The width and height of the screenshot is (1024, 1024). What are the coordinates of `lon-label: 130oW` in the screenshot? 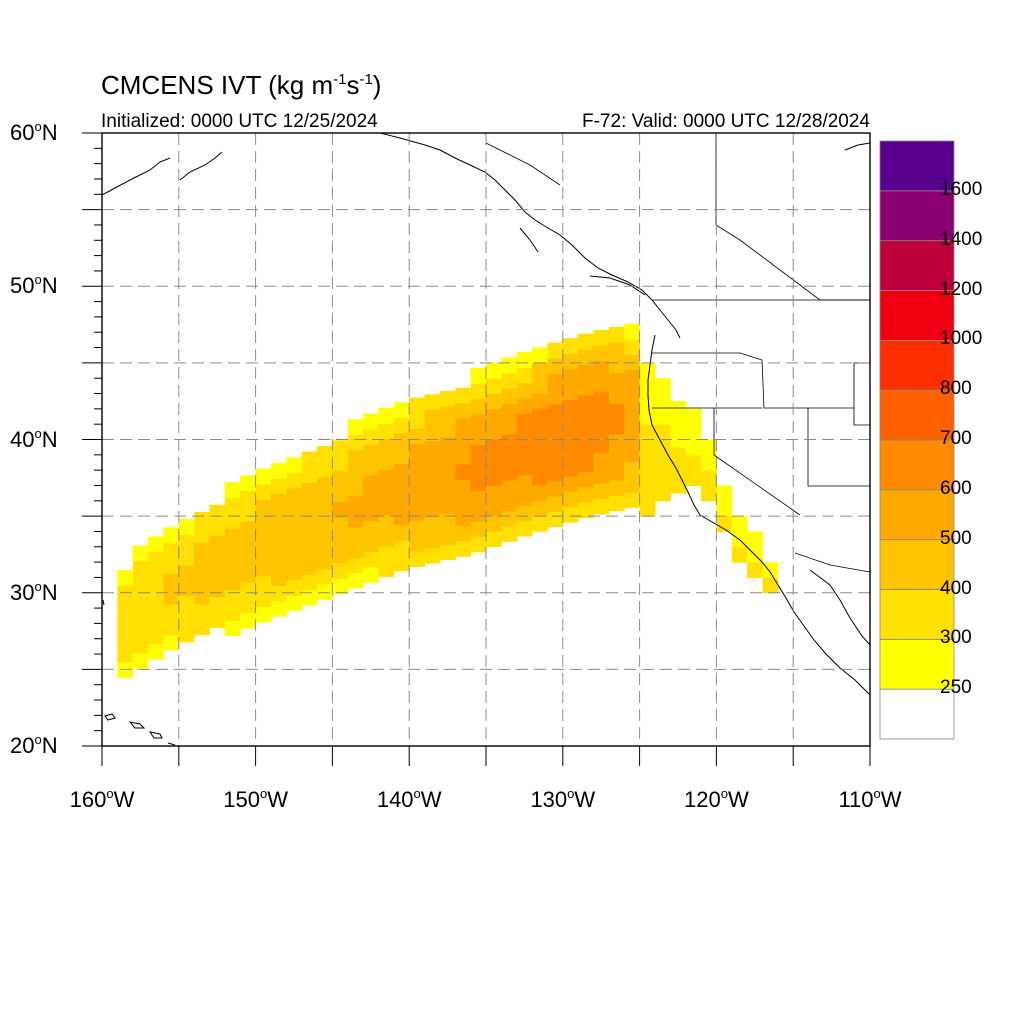 It's located at (563, 799).